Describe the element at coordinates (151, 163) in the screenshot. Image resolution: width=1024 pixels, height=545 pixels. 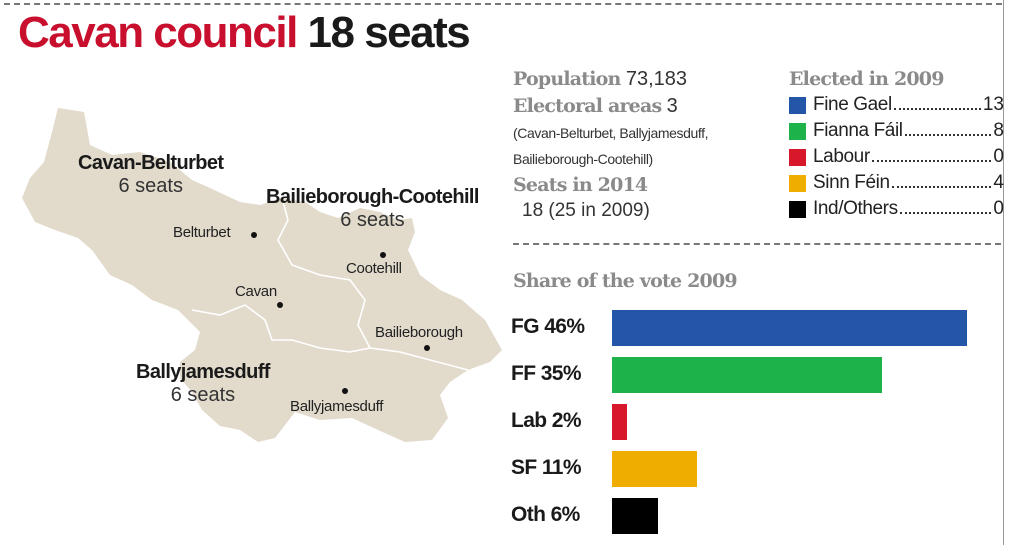
I see `area-name: Cavan-Belturbet` at that location.